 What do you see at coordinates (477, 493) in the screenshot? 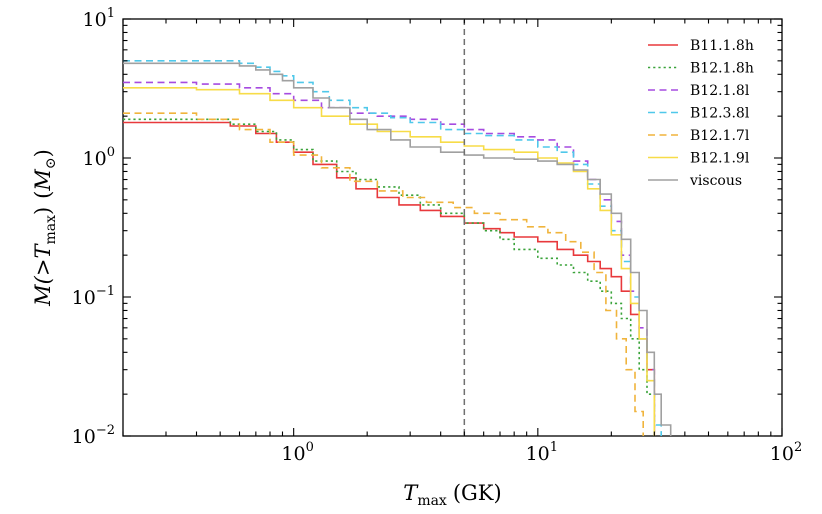
I see `x-axis-label-unit: (GK)` at bounding box center [477, 493].